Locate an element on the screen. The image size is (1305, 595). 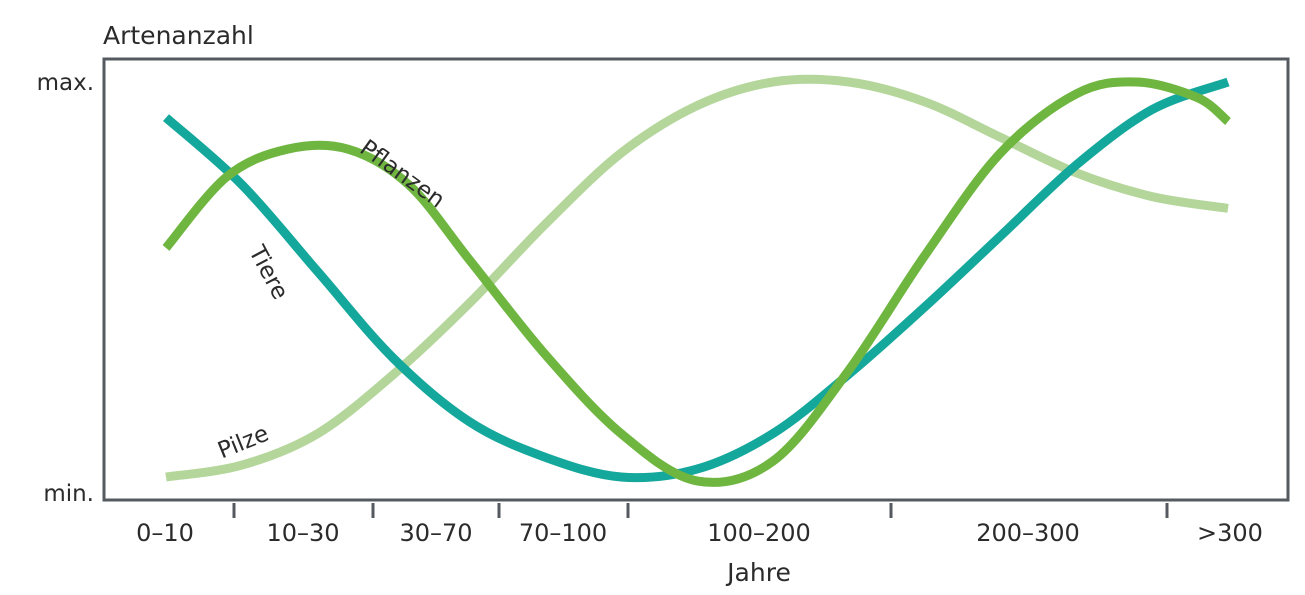
y-tick-min: min. is located at coordinates (68, 494).